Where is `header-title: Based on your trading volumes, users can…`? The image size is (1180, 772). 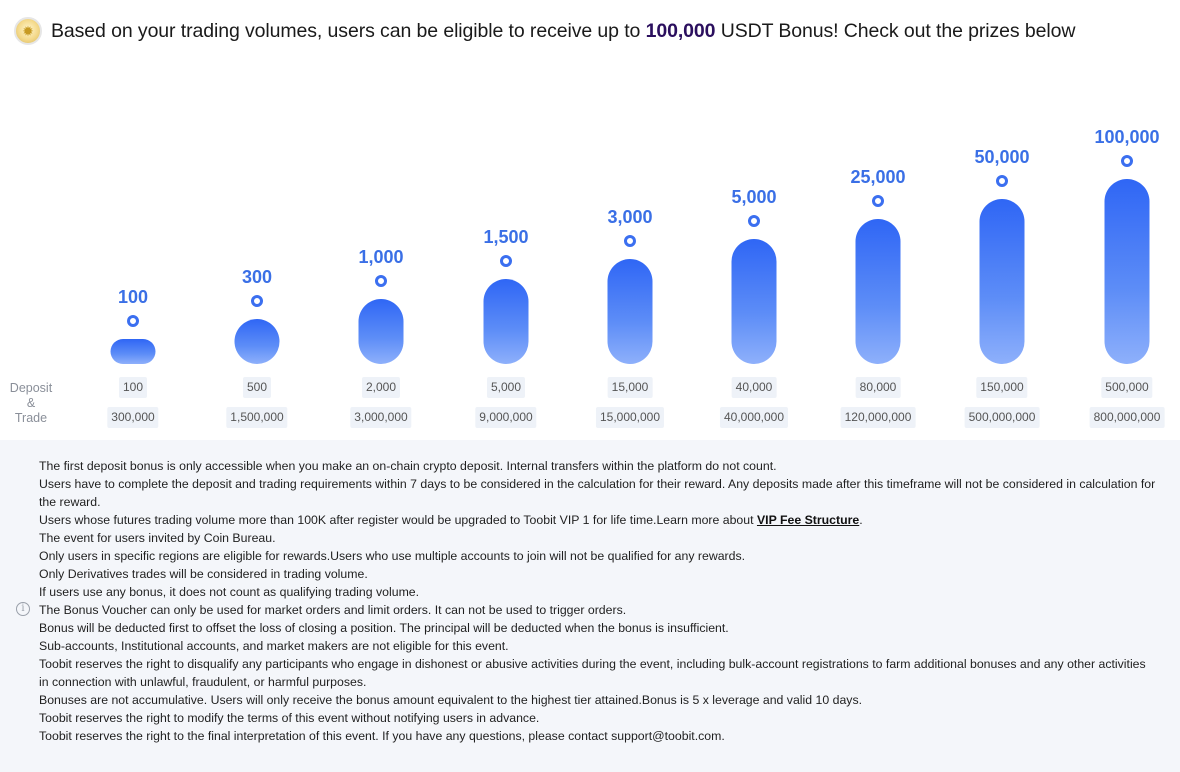 header-title: Based on your trading volumes, users can… is located at coordinates (563, 31).